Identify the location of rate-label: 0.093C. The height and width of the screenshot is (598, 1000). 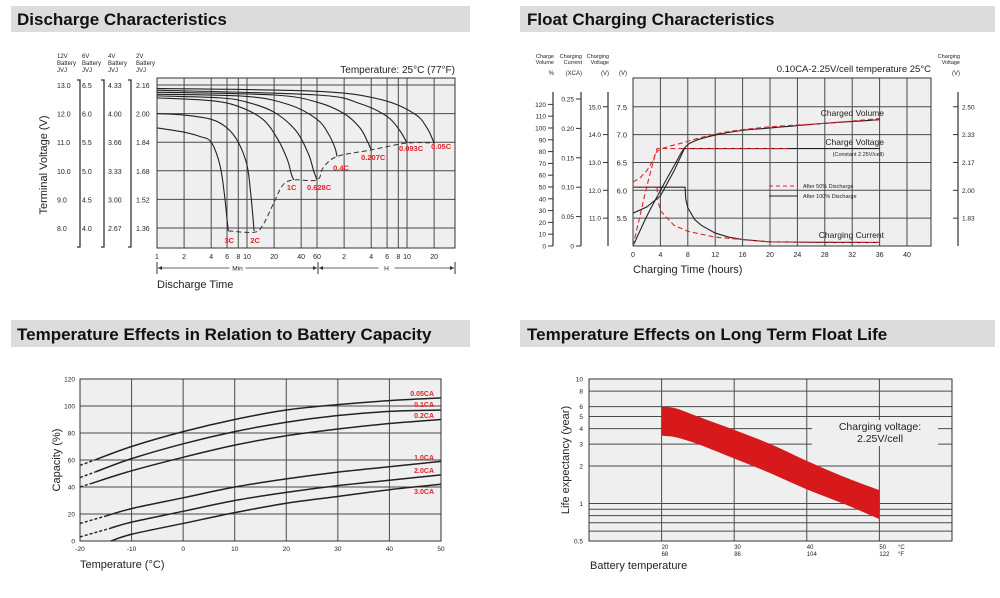
(411, 148).